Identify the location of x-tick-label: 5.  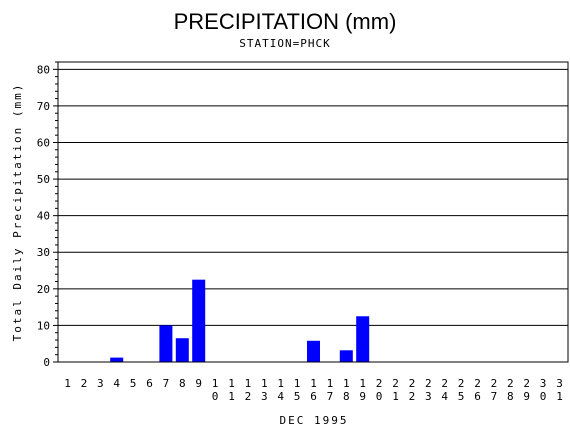
(133, 383).